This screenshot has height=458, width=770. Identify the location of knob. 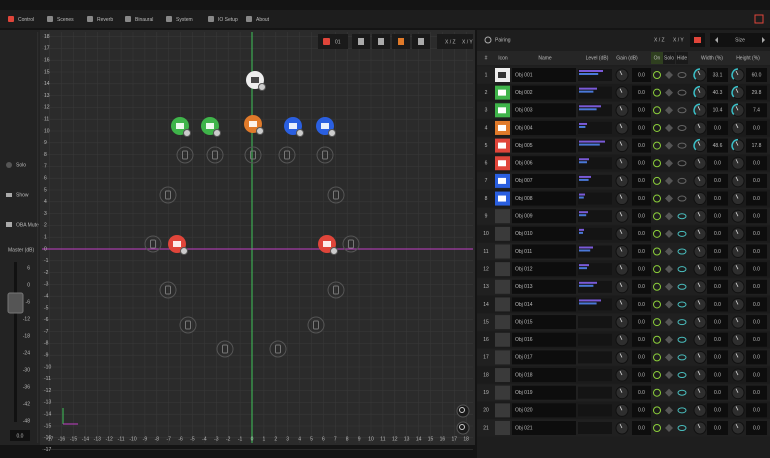
(738, 128).